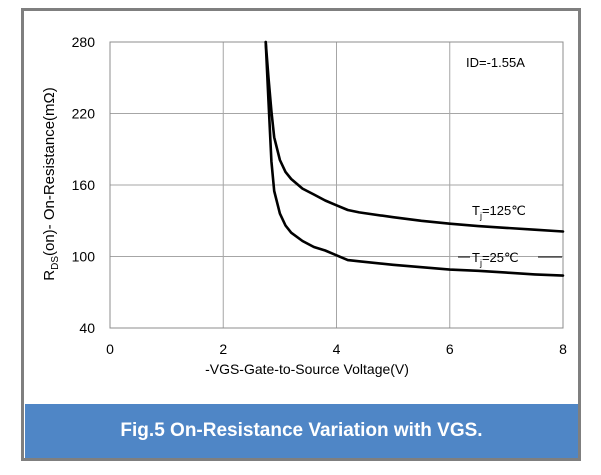 This screenshot has height=475, width=601. I want to click on caption-band: Fig.5 On-Resistance Variation with VGS., so click(301, 431).